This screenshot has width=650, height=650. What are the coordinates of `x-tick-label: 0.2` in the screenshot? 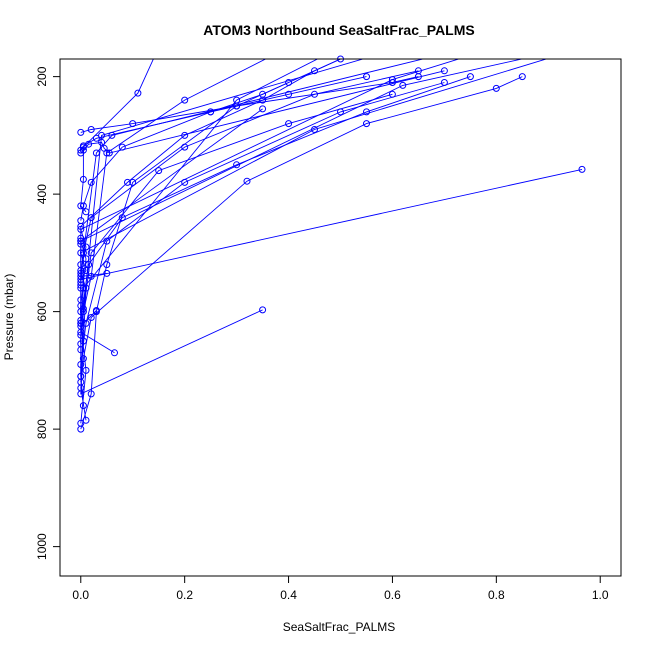 It's located at (184, 595).